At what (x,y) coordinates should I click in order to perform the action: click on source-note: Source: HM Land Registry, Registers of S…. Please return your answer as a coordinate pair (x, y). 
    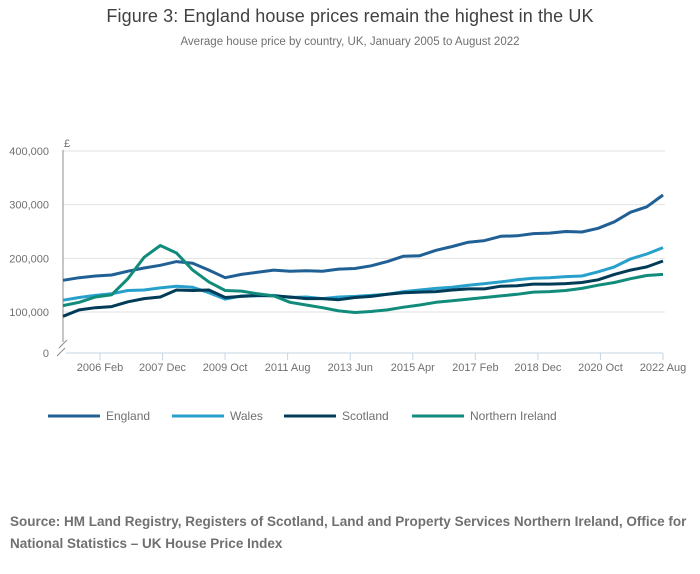
    Looking at the image, I should click on (348, 532).